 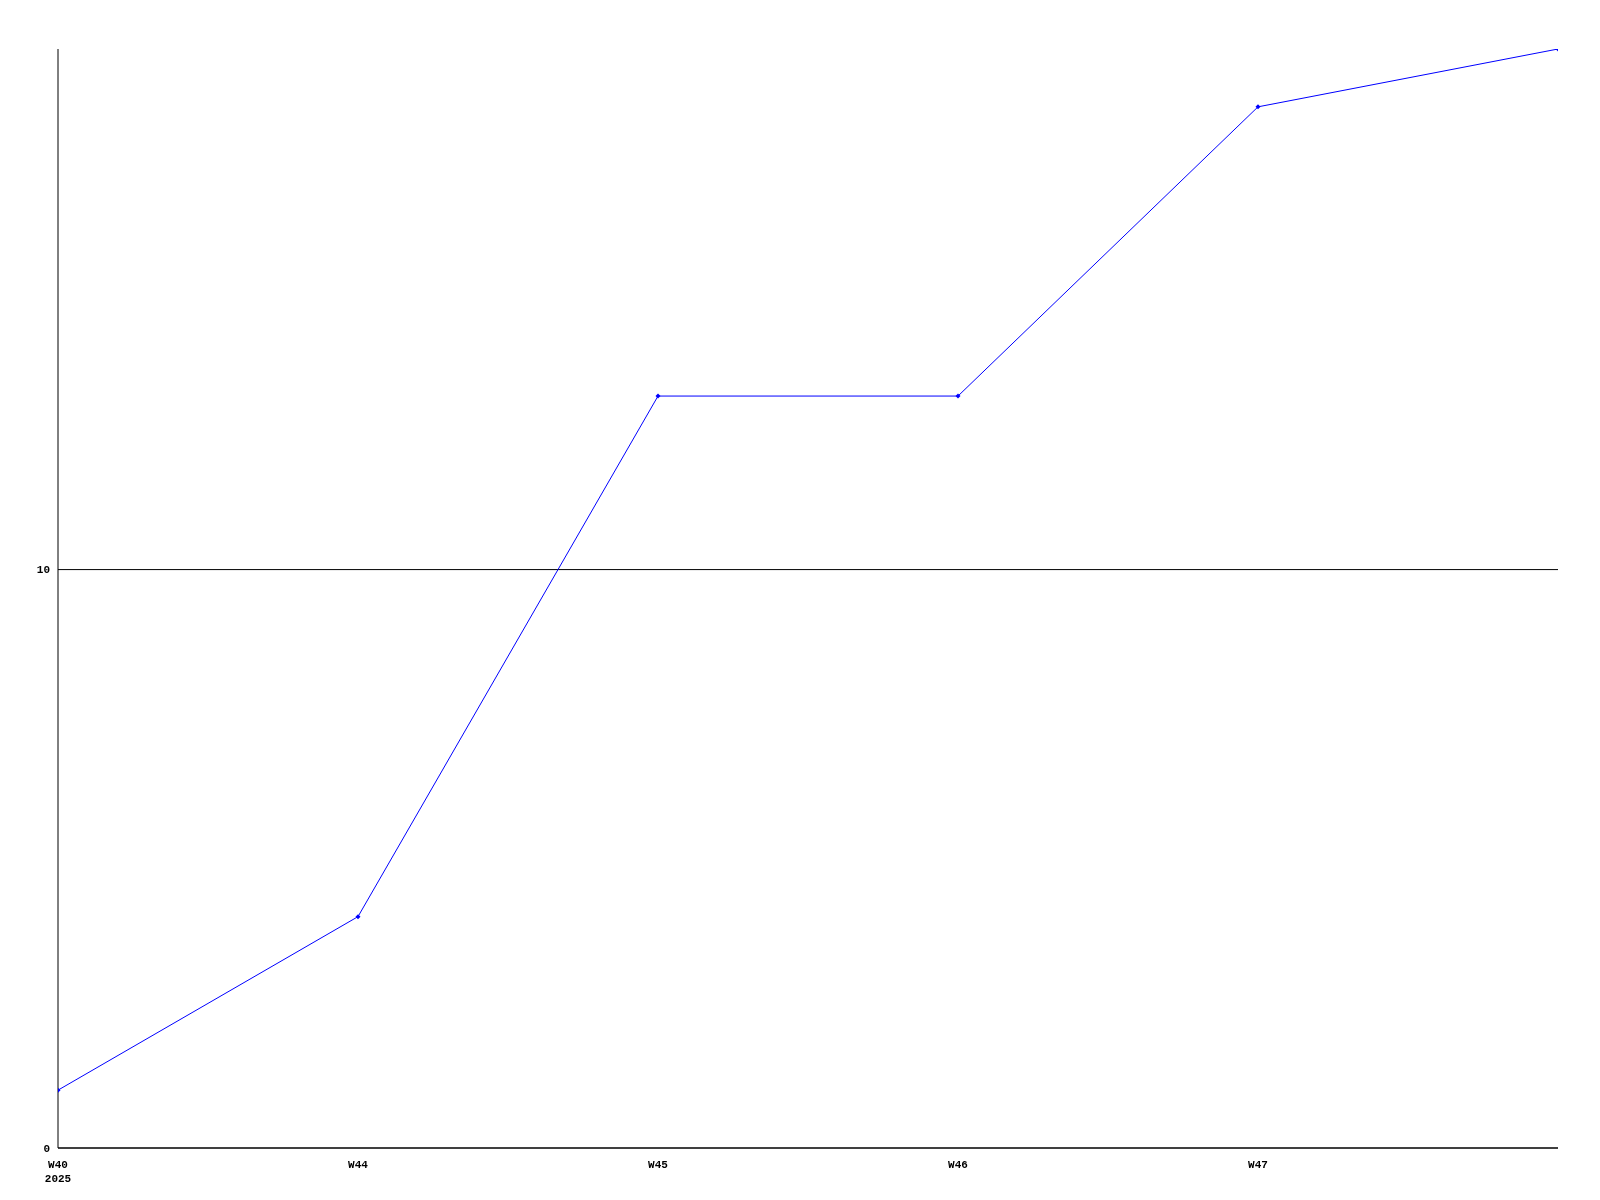 What do you see at coordinates (958, 1165) in the screenshot?
I see `x-tick-label: W46` at bounding box center [958, 1165].